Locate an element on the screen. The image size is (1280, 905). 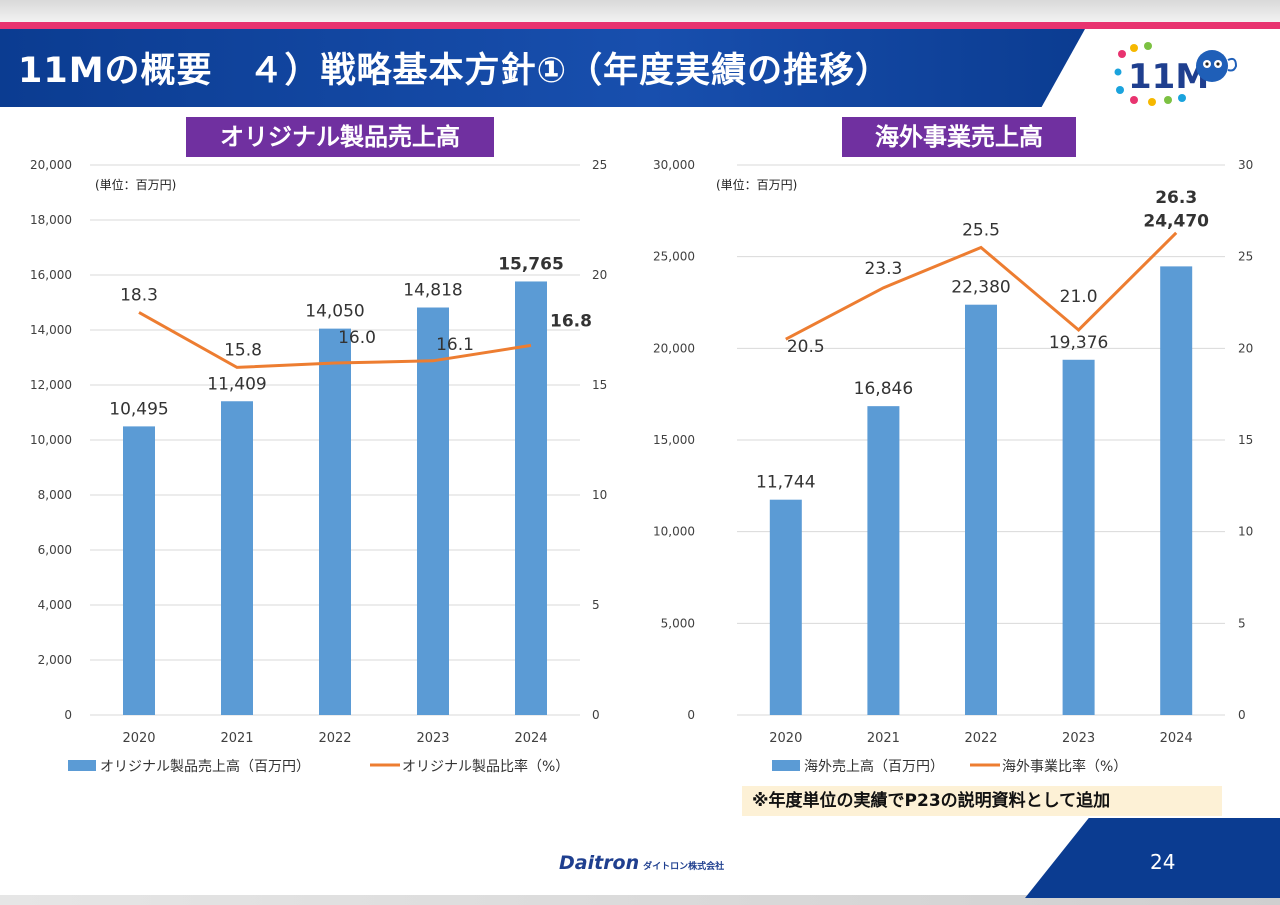
bottom-strip is located at coordinates (640, 900).